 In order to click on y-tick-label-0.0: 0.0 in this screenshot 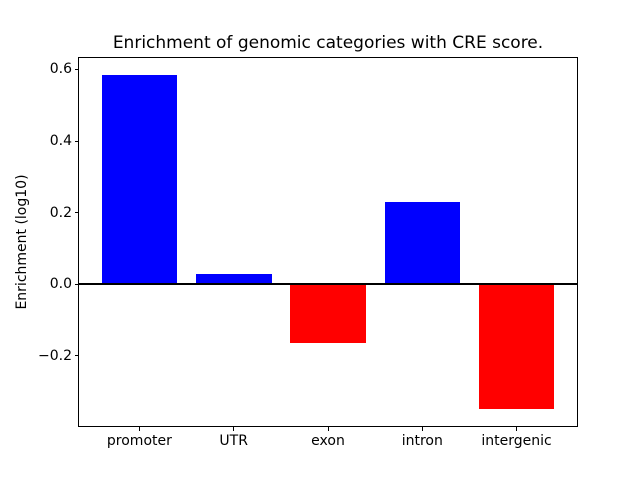, I will do `click(60, 284)`.